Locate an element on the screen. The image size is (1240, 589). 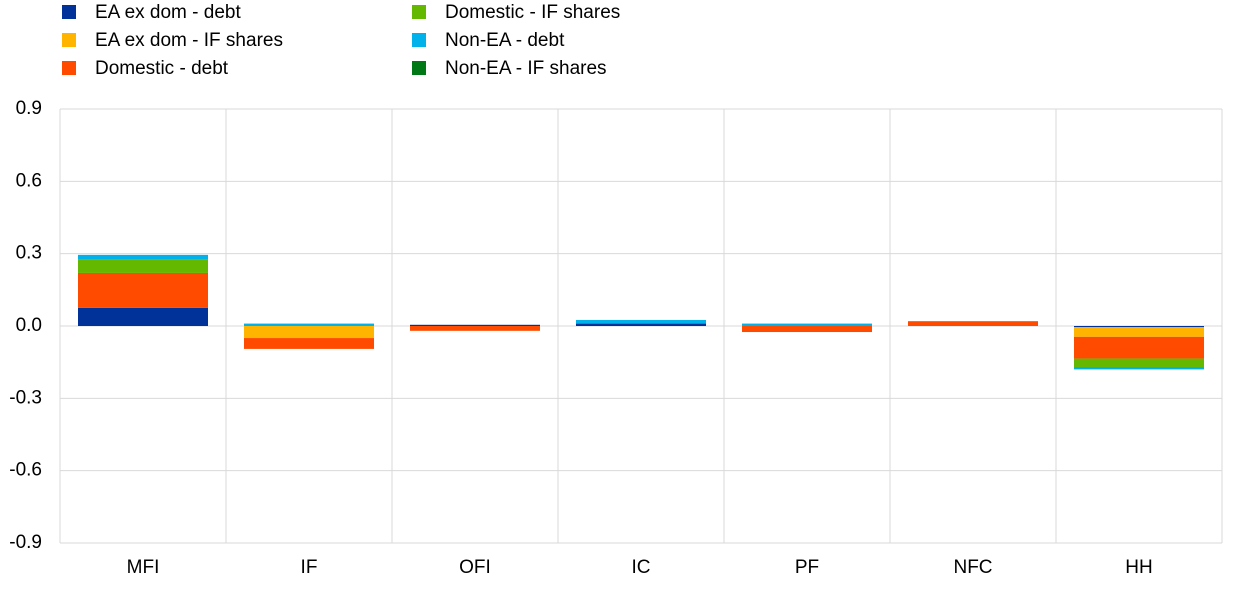
y-tick-label: -0.9 is located at coordinates (25, 542).